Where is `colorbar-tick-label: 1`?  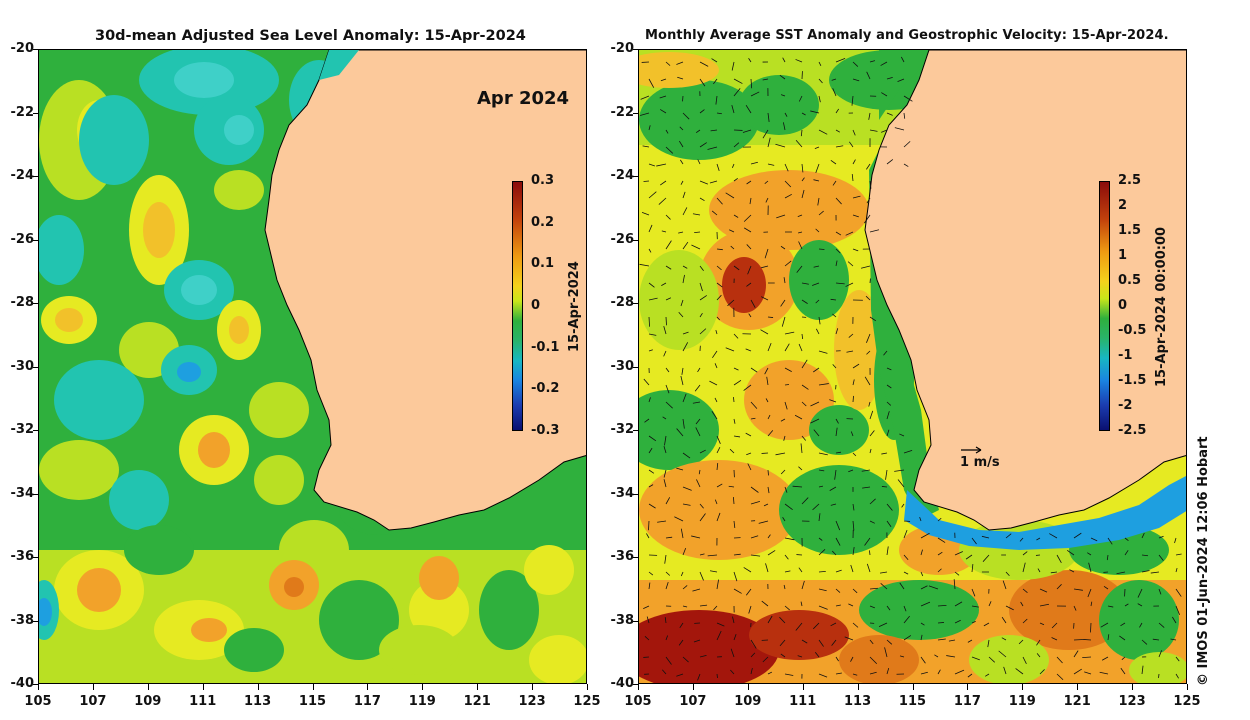 colorbar-tick-label: 1 is located at coordinates (1123, 255).